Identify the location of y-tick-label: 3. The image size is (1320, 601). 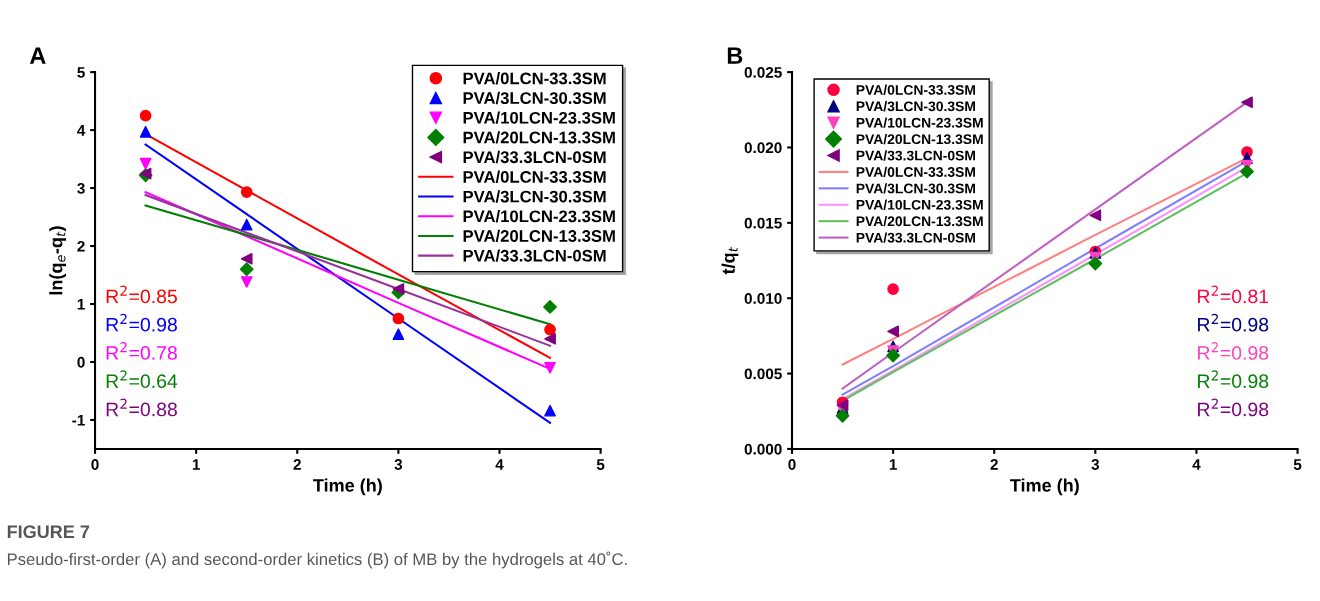
(81, 188).